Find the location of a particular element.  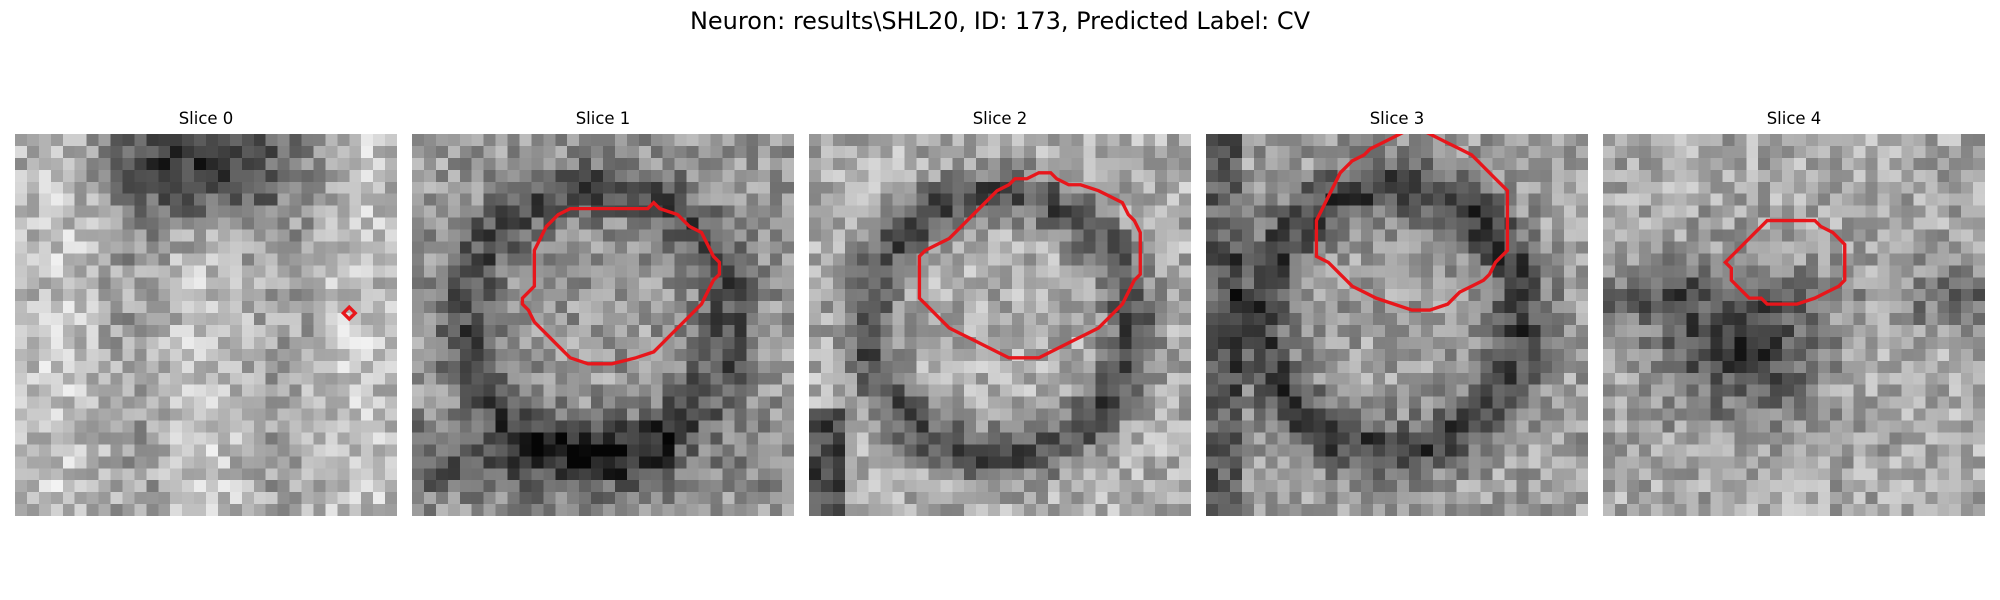

panel-slice-1: Slice 1 is located at coordinates (603, 312).